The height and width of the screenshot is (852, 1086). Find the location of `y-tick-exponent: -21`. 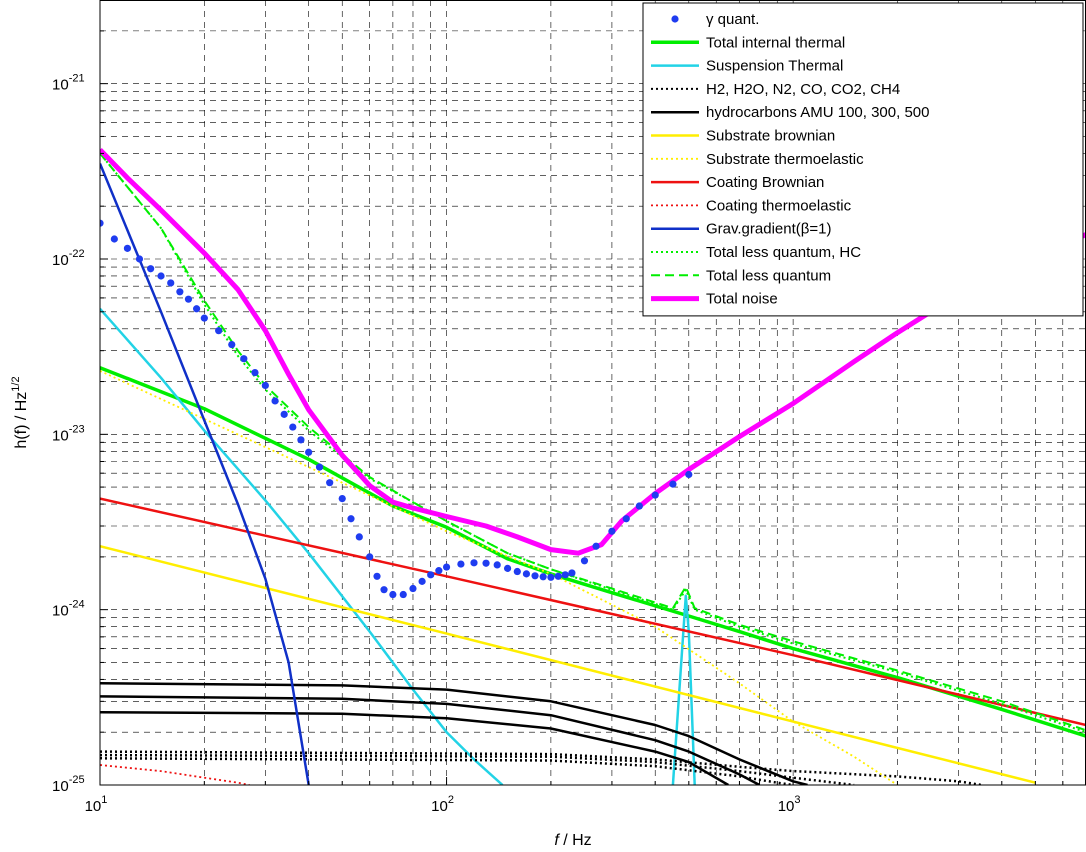

y-tick-exponent: -21 is located at coordinates (77, 79).